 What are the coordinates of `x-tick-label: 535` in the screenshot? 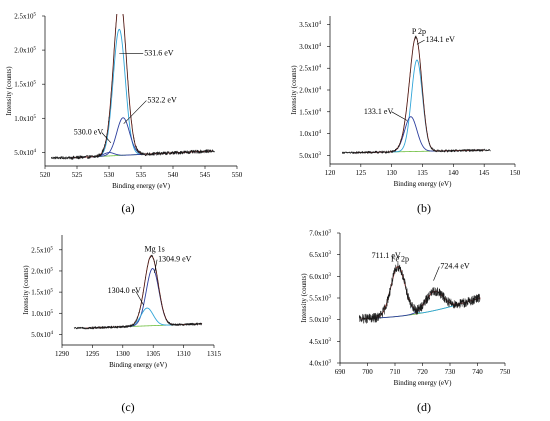 It's located at (141, 175).